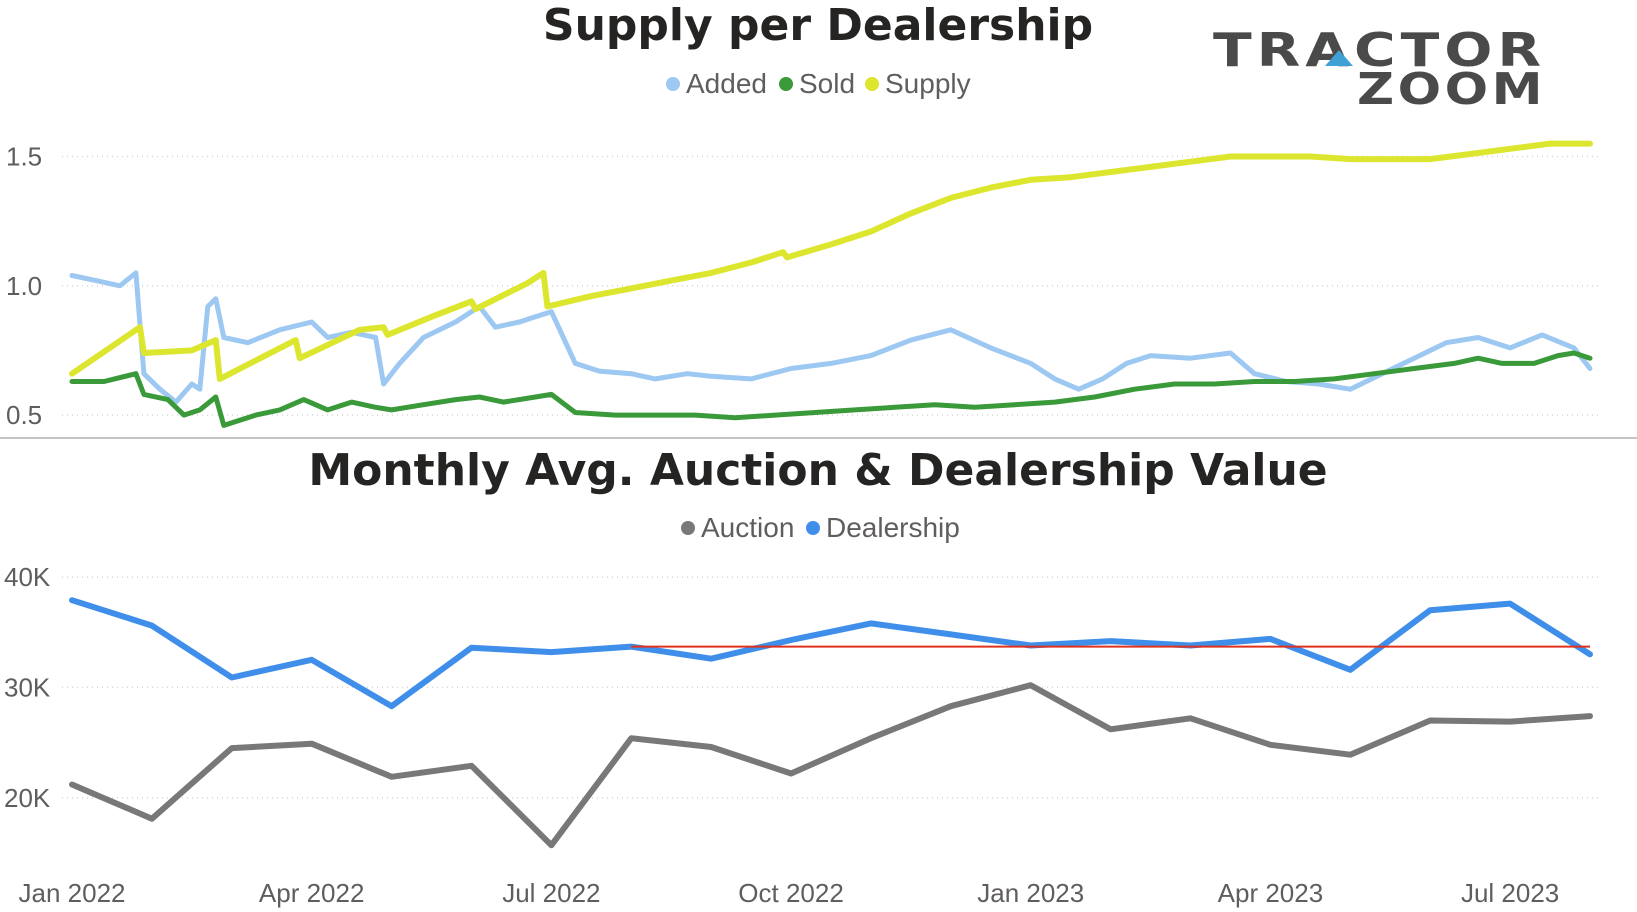 Image resolution: width=1637 pixels, height=912 pixels. I want to click on value-legend: Auction Dealership, so click(820, 527).